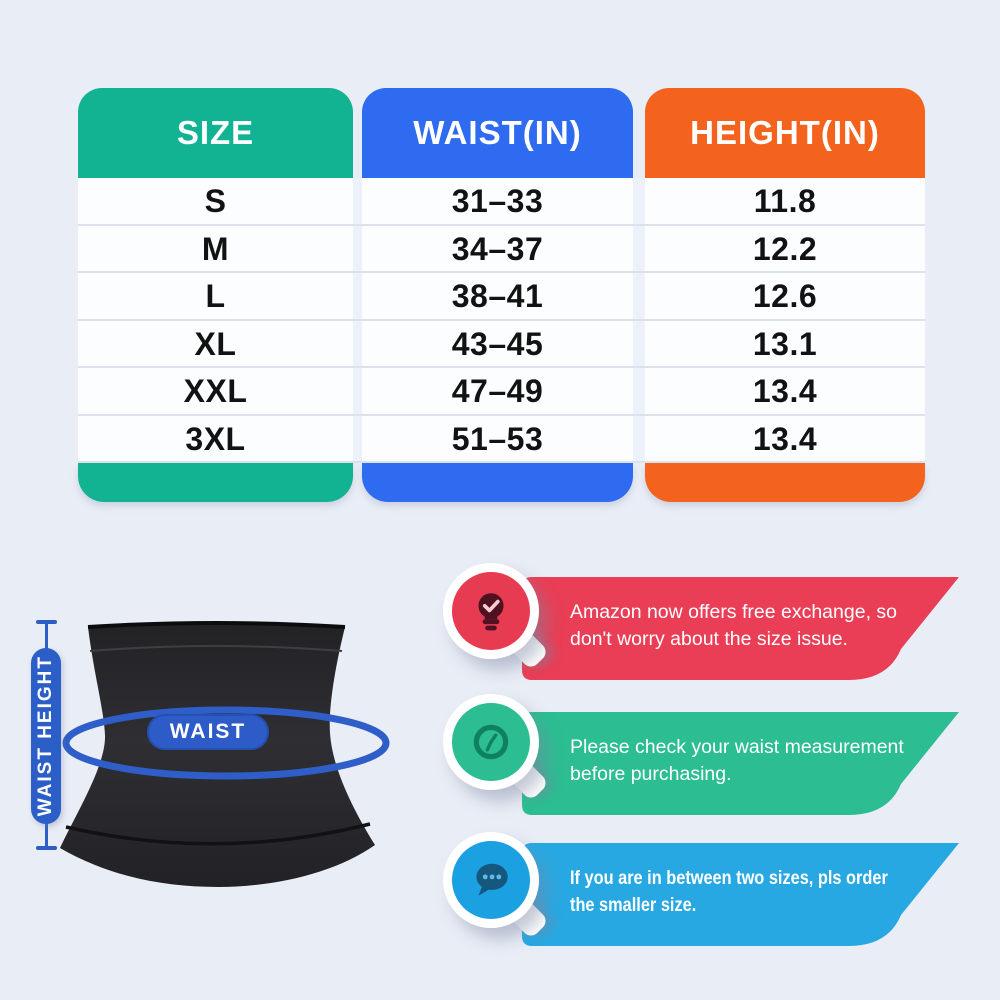 The image size is (1000, 1000). What do you see at coordinates (633, 905) in the screenshot?
I see `callout-line: the smaller size.` at bounding box center [633, 905].